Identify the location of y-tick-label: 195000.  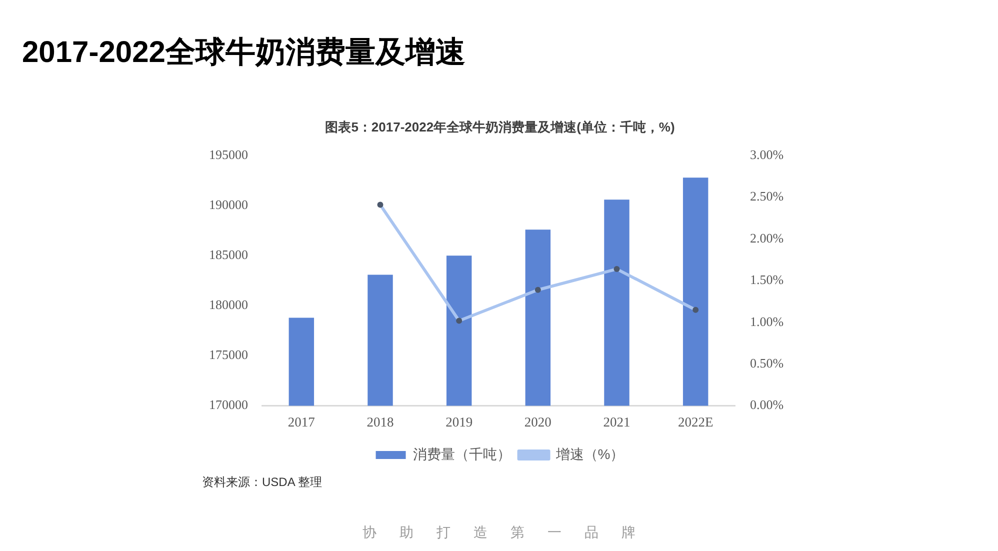
(228, 154).